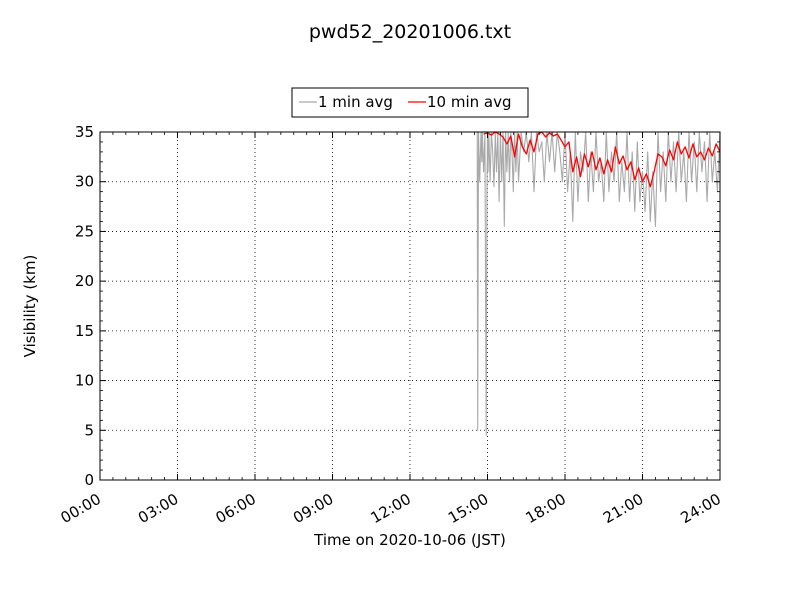 The width and height of the screenshot is (800, 600). I want to click on x-tick-label: 12:00, so click(391, 508).